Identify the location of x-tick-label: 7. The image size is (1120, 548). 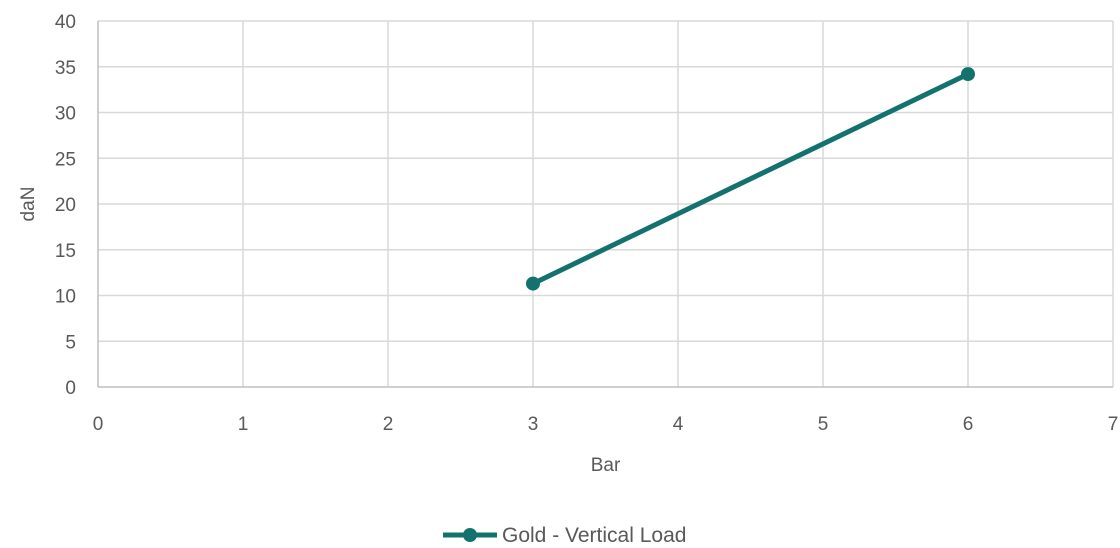
(1113, 424).